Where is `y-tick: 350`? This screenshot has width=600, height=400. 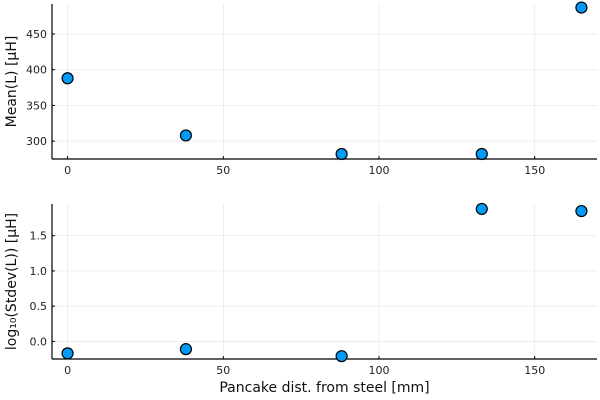 y-tick: 350 is located at coordinates (40, 105).